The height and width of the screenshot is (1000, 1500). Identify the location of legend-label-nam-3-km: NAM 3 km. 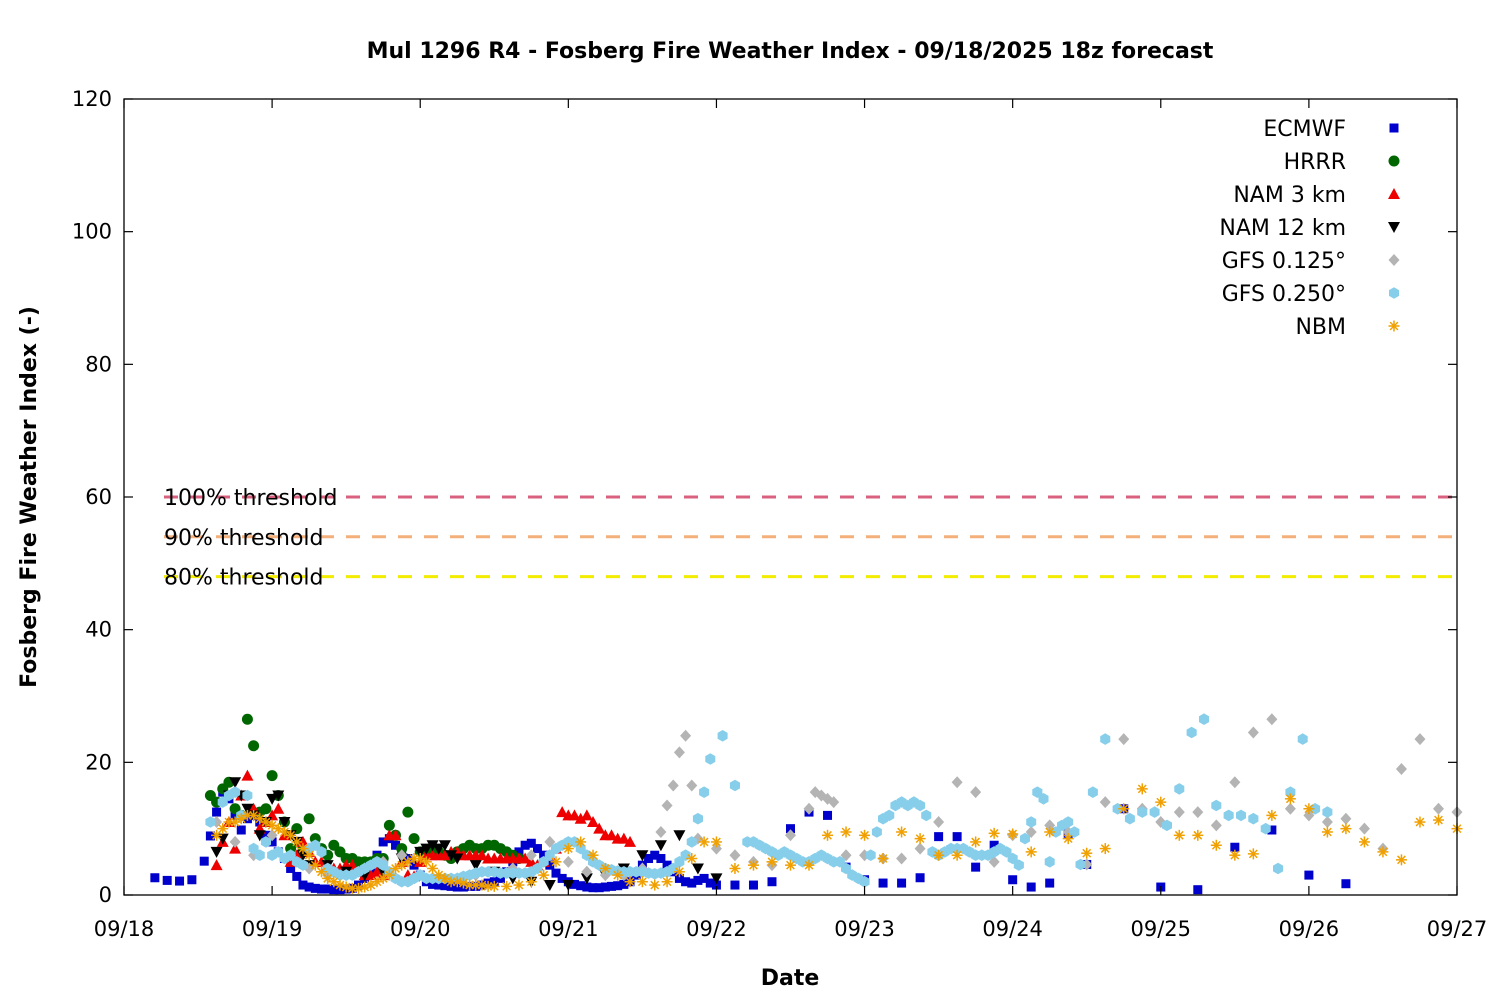
(1289, 195).